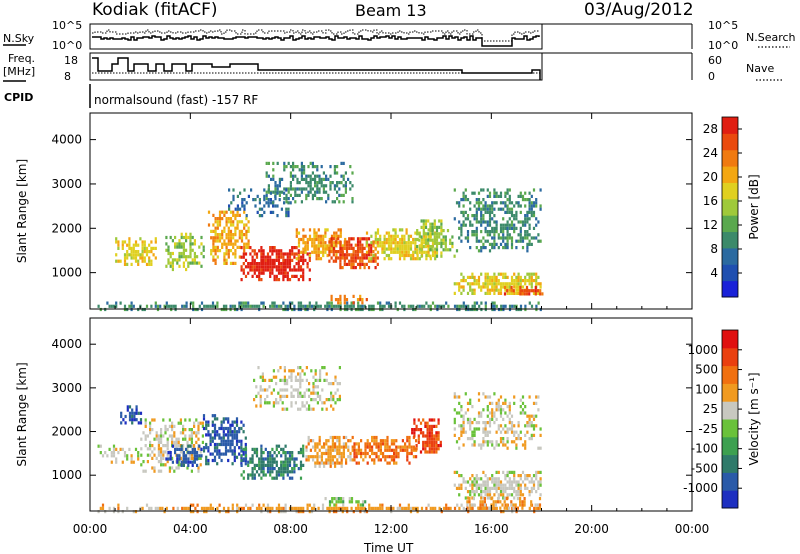 This screenshot has height=554, width=800. What do you see at coordinates (22, 414) in the screenshot?
I see `y-axis-title: Slant Range [km]` at bounding box center [22, 414].